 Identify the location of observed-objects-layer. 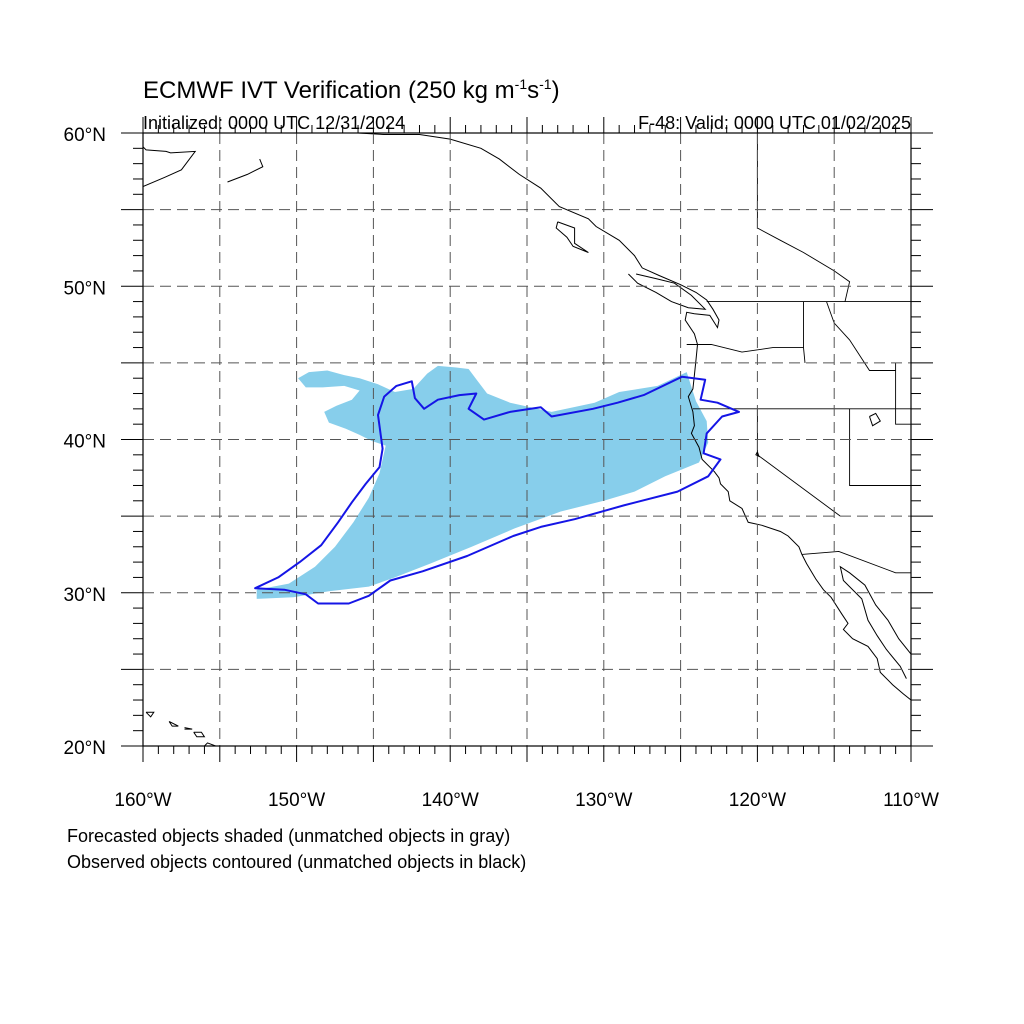
(497, 490).